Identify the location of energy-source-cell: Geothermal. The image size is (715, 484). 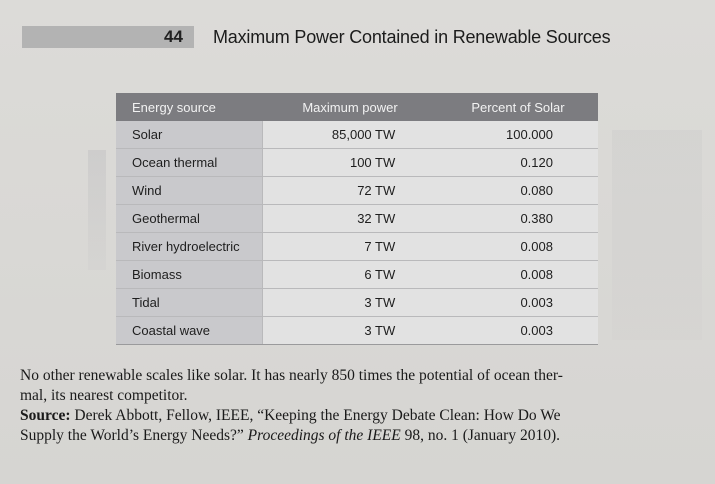
(189, 218).